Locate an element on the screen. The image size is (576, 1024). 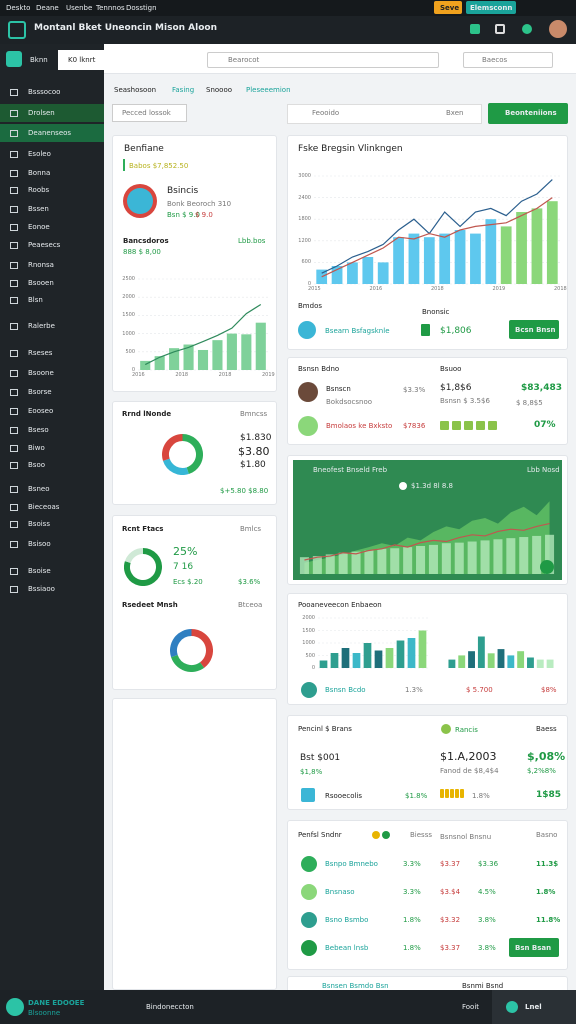
app-title: Montanl Bket Uneoncin Mison Aloon is located at coordinates (126, 28).